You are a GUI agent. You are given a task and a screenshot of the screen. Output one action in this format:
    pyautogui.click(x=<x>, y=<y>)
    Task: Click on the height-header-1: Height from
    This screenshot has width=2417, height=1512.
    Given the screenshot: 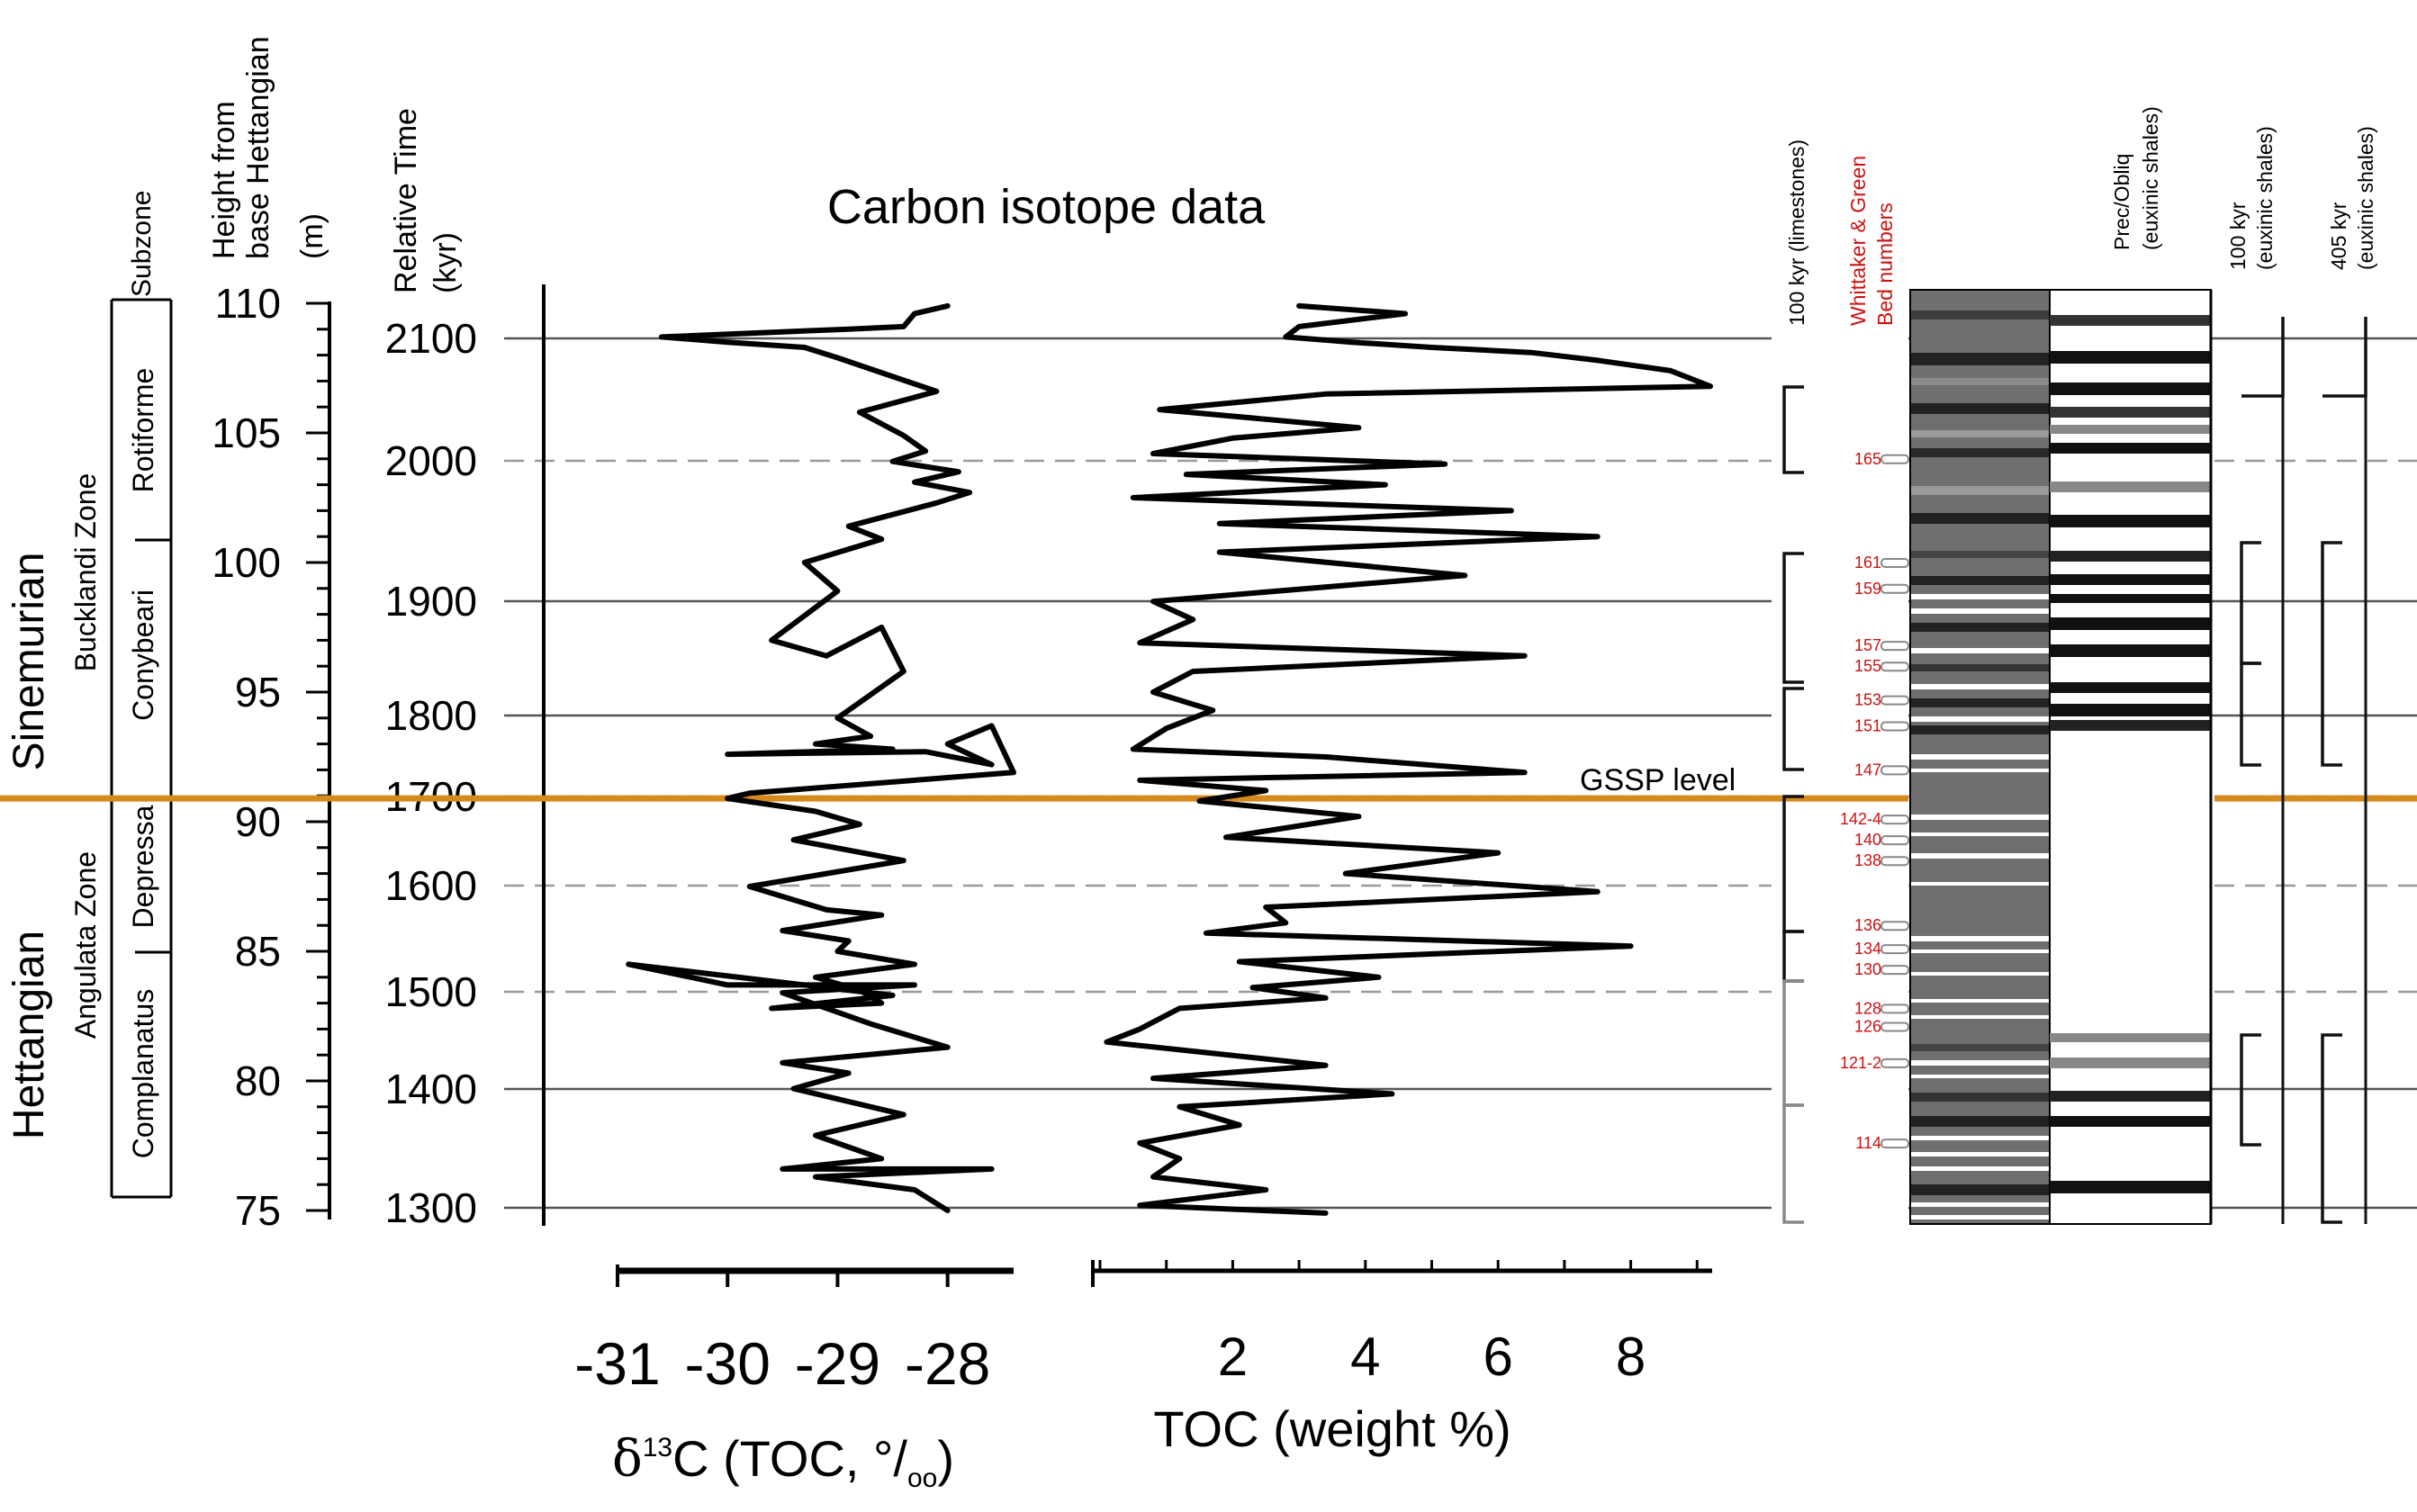 What is the action you would take?
    pyautogui.click(x=224, y=180)
    